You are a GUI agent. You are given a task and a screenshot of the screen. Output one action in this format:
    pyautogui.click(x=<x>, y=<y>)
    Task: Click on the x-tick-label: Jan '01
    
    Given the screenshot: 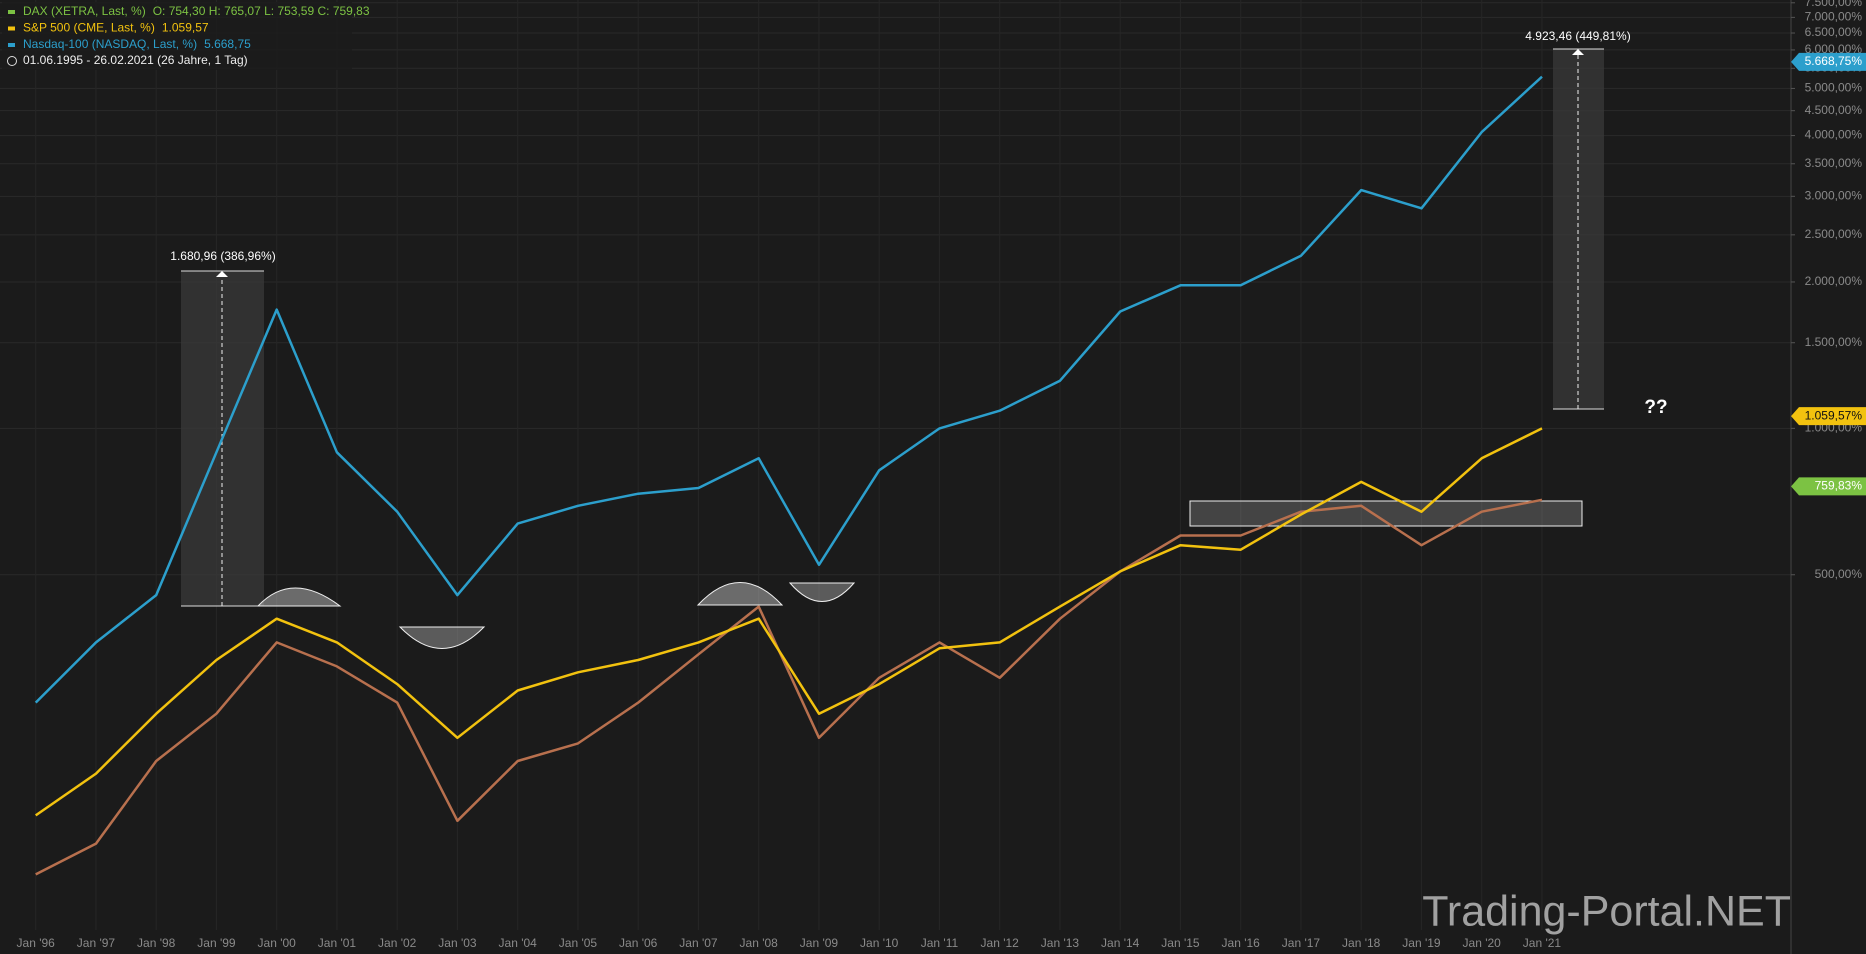 What is the action you would take?
    pyautogui.click(x=337, y=943)
    